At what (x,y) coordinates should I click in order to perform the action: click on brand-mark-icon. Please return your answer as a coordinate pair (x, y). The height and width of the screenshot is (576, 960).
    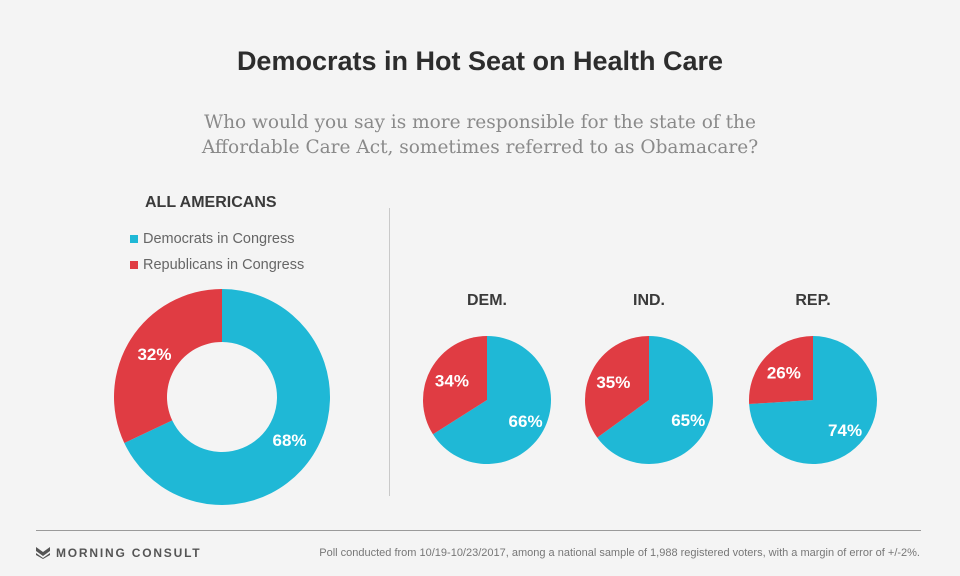
    Looking at the image, I should click on (43, 553).